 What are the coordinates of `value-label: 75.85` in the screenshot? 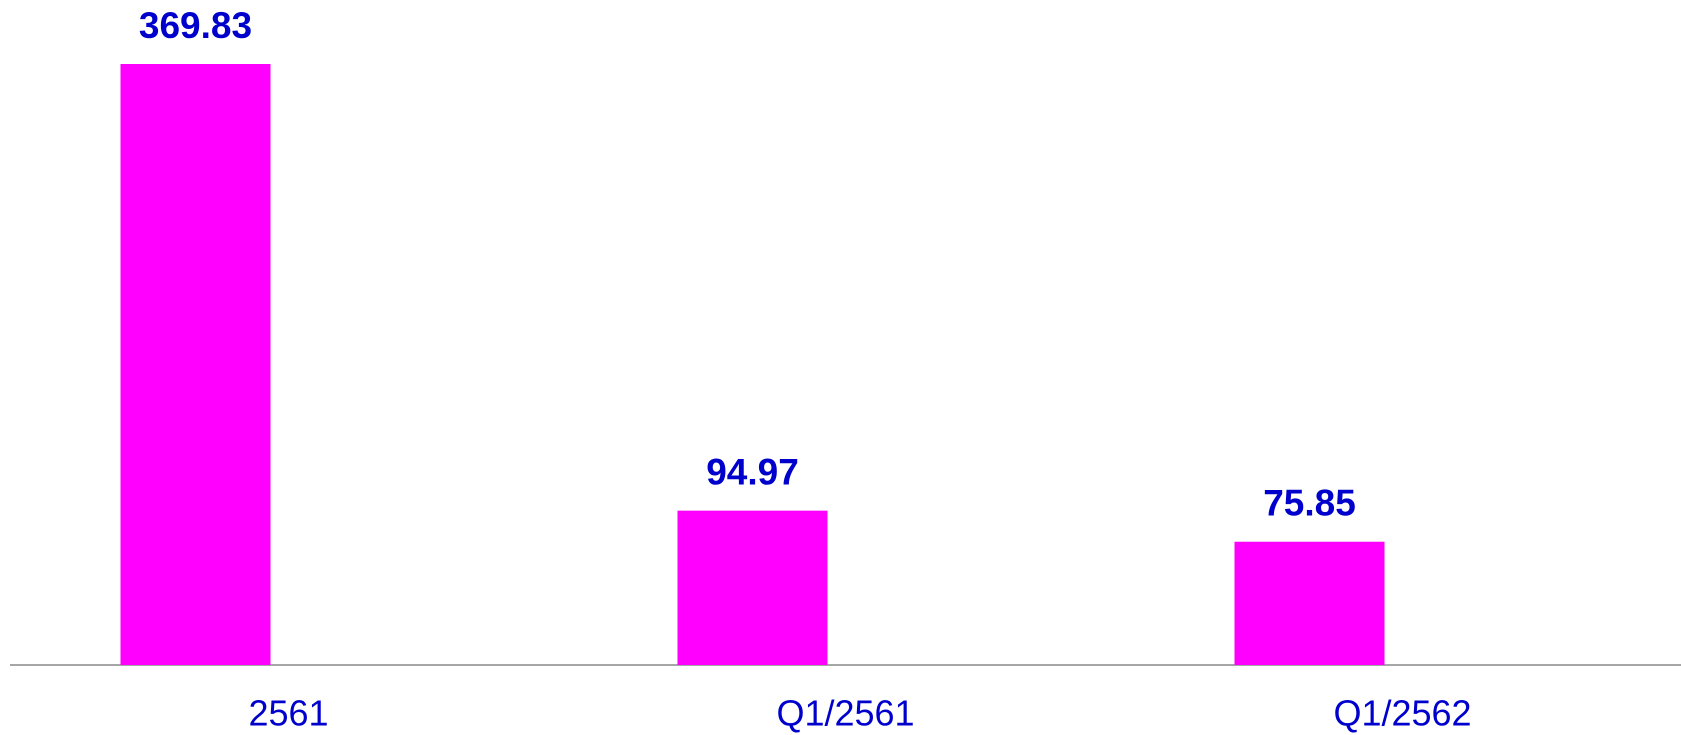 It's located at (1309, 503).